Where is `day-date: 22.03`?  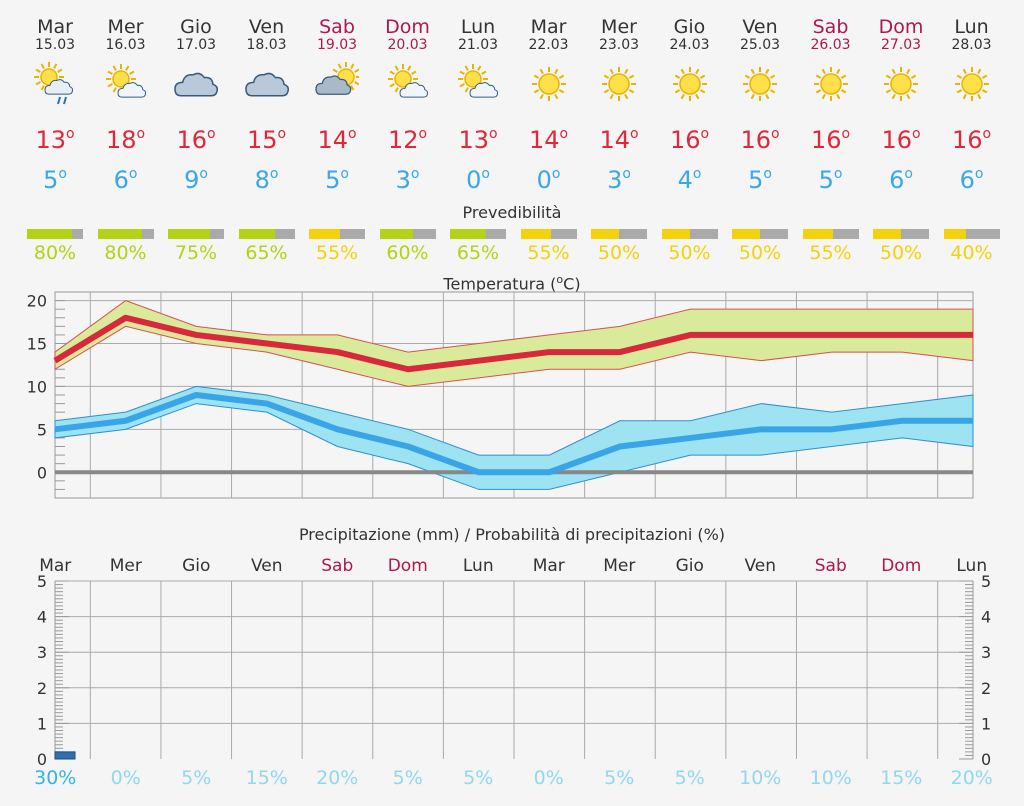 day-date: 22.03 is located at coordinates (548, 45).